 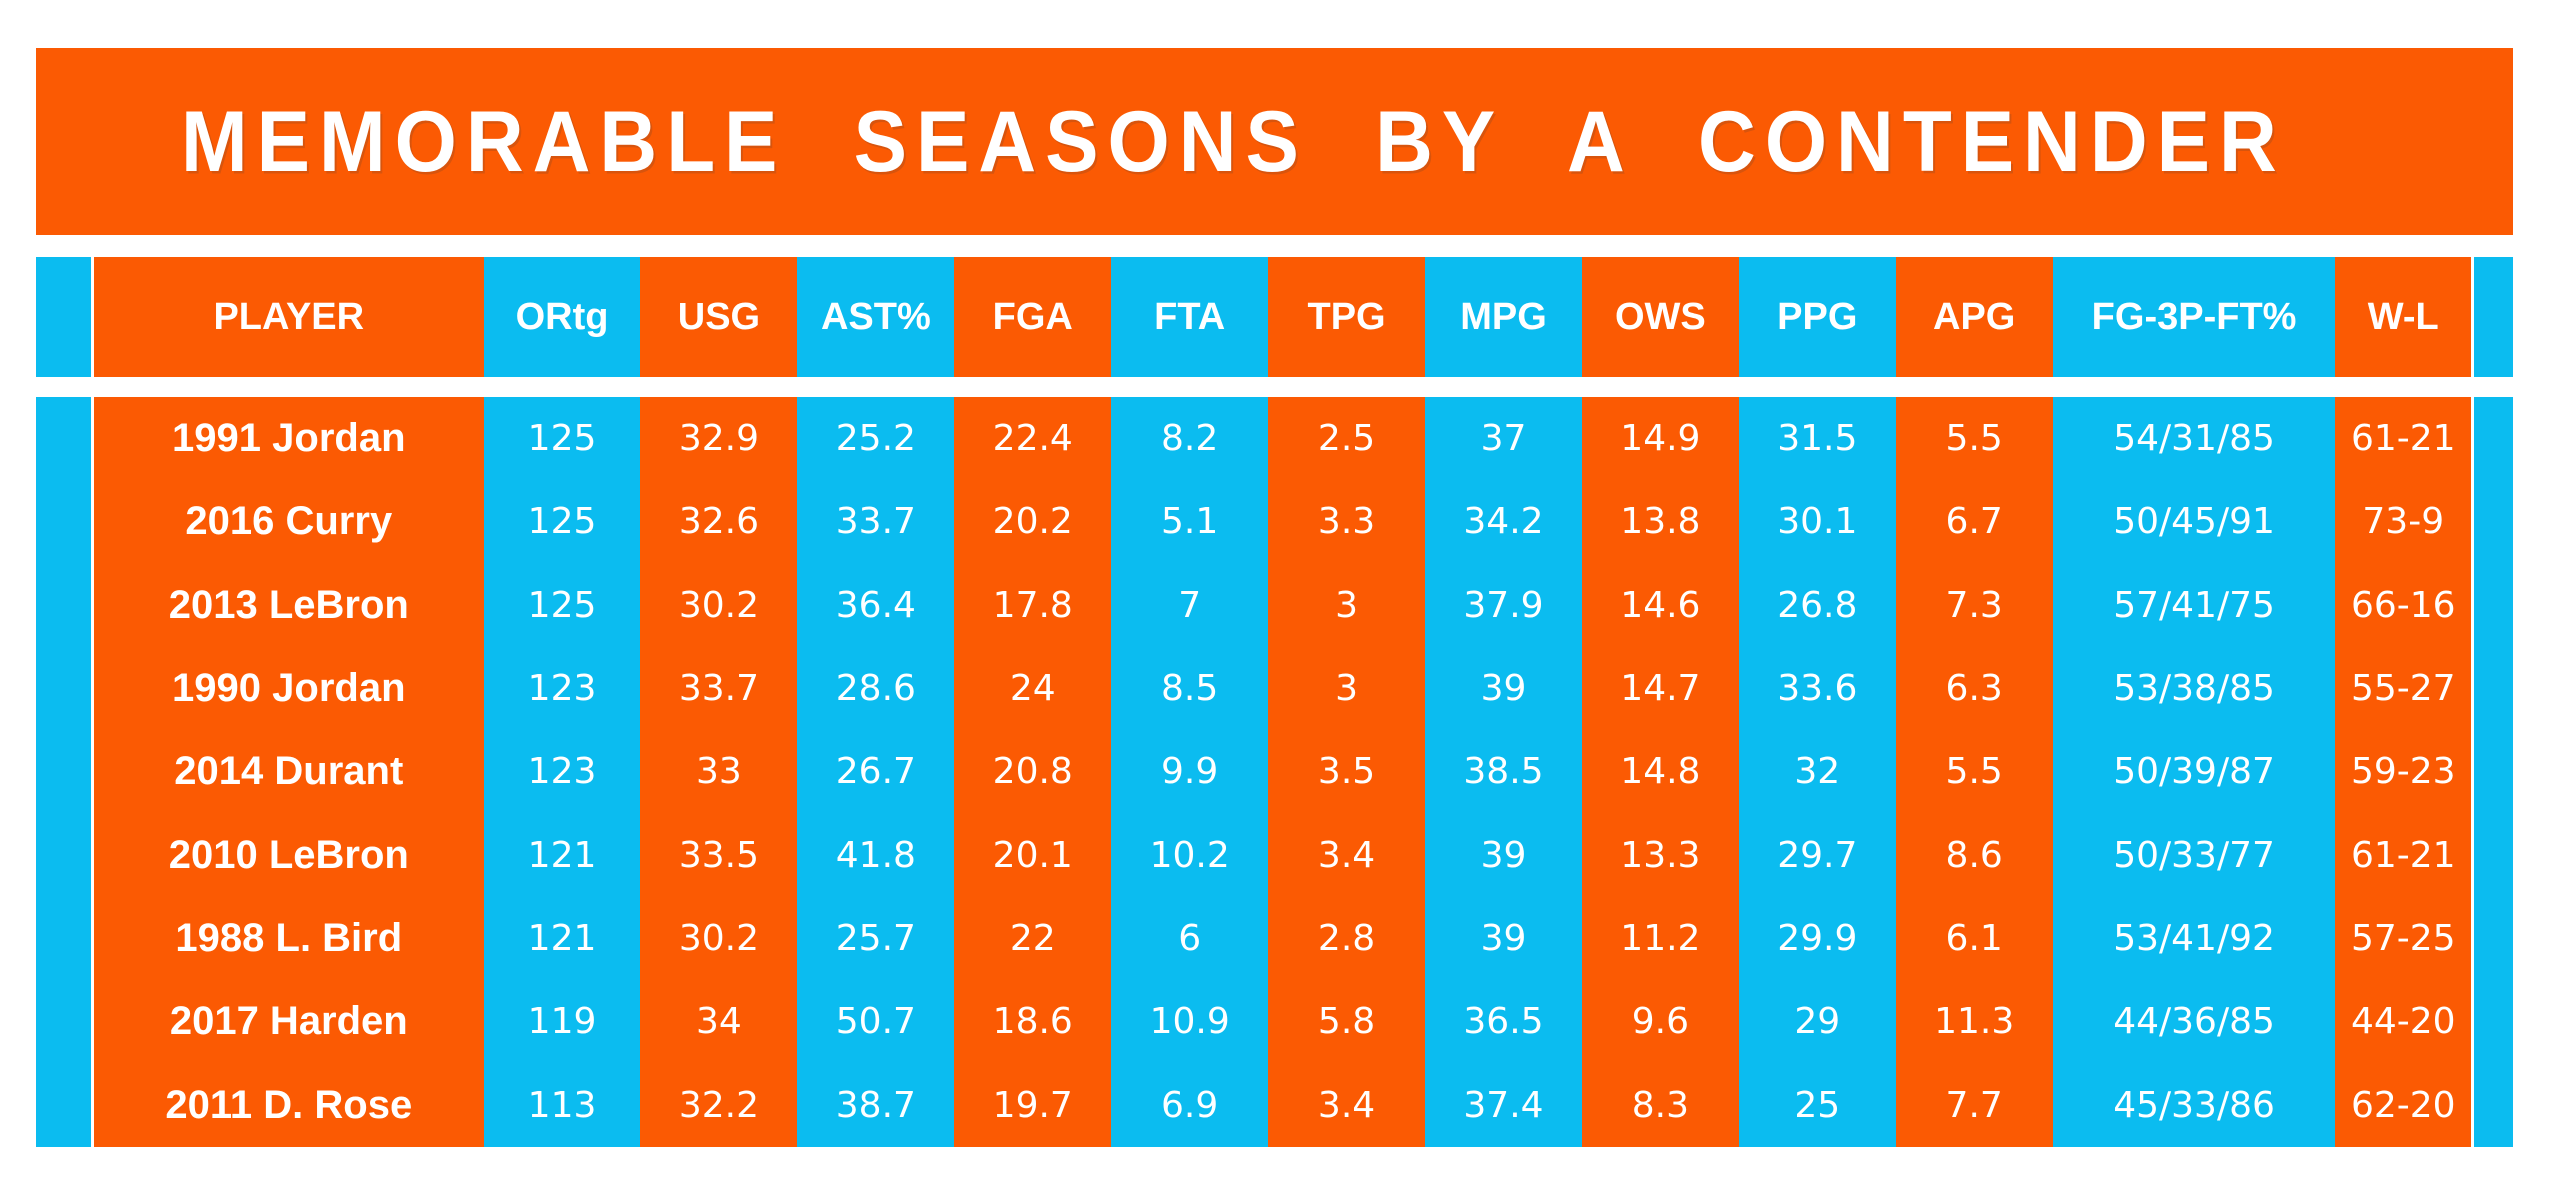 I want to click on body-column-ows: 14.9 13.8 14.6 14.7 14.8 13.3 11.2 9.6 8.3, so click(x=1660, y=772).